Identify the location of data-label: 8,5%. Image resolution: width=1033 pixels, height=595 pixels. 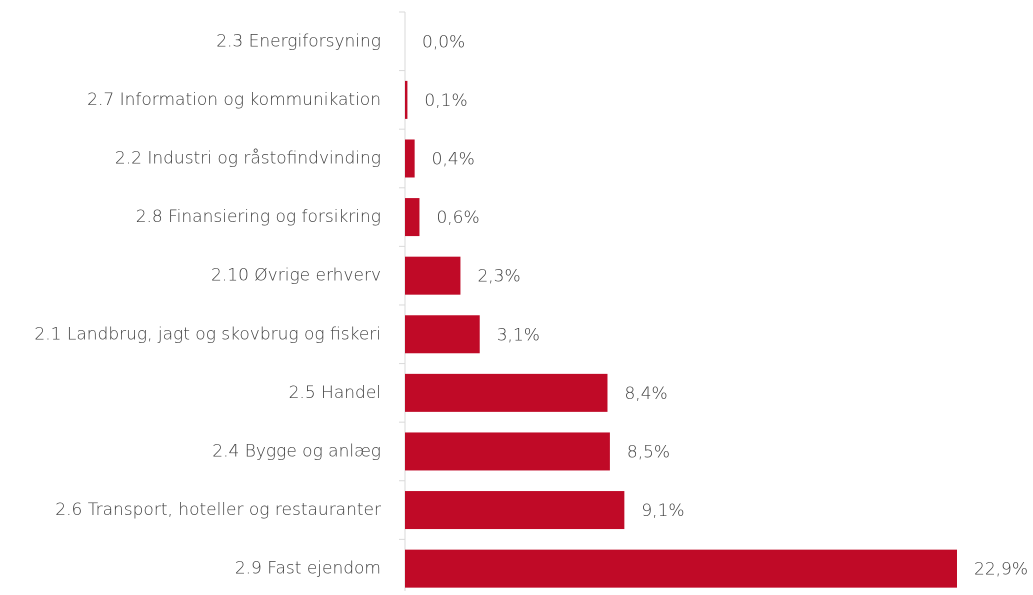
(648, 452).